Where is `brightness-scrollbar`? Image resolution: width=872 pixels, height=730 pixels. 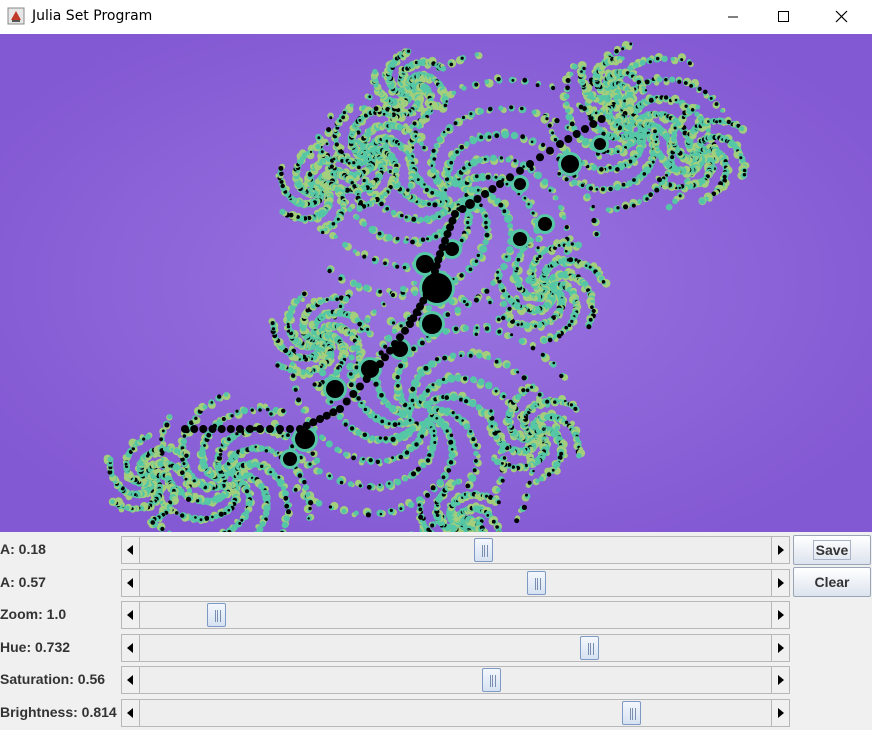
brightness-scrollbar is located at coordinates (455, 713).